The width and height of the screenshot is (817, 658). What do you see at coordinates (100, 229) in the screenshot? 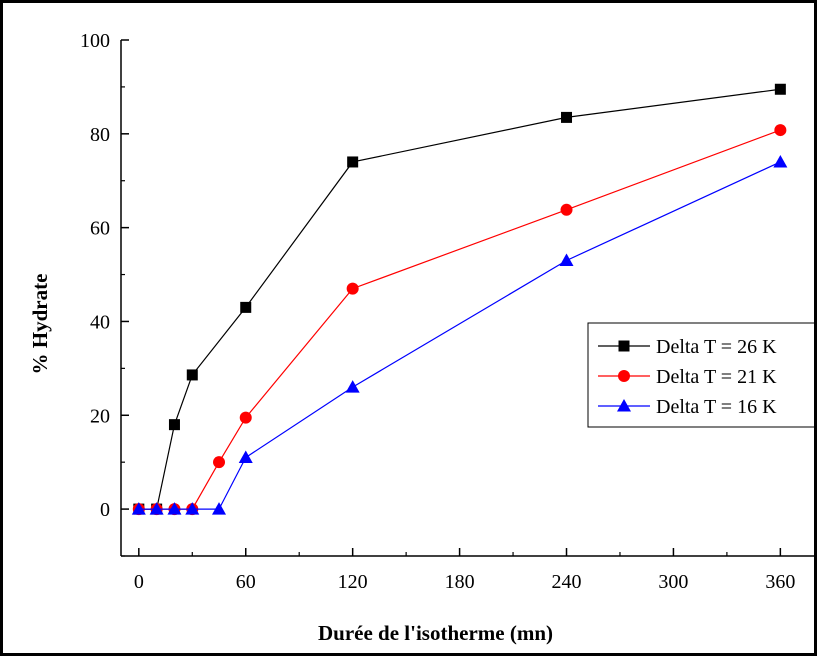
I see `y-tick-label: 60` at bounding box center [100, 229].